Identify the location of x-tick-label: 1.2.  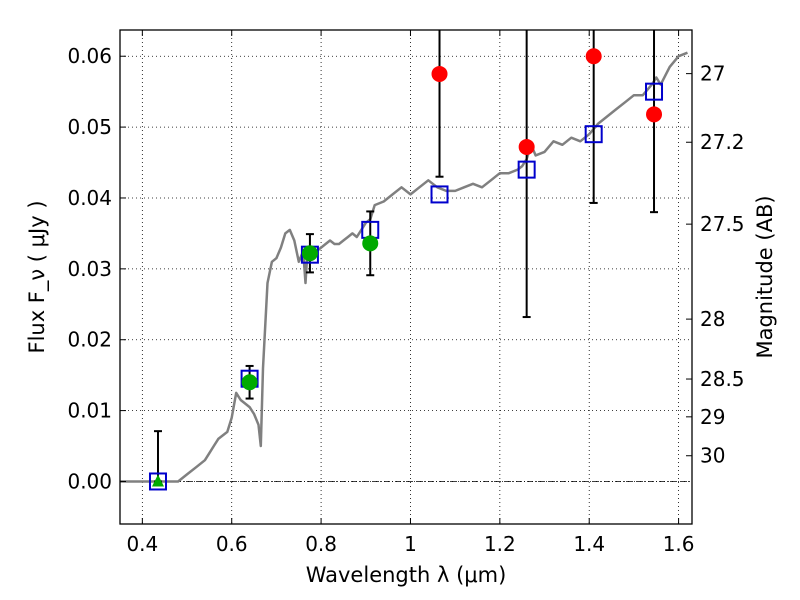
(500, 544).